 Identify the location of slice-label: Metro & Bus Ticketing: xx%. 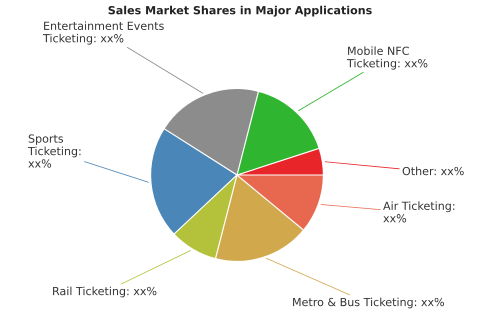
(368, 303).